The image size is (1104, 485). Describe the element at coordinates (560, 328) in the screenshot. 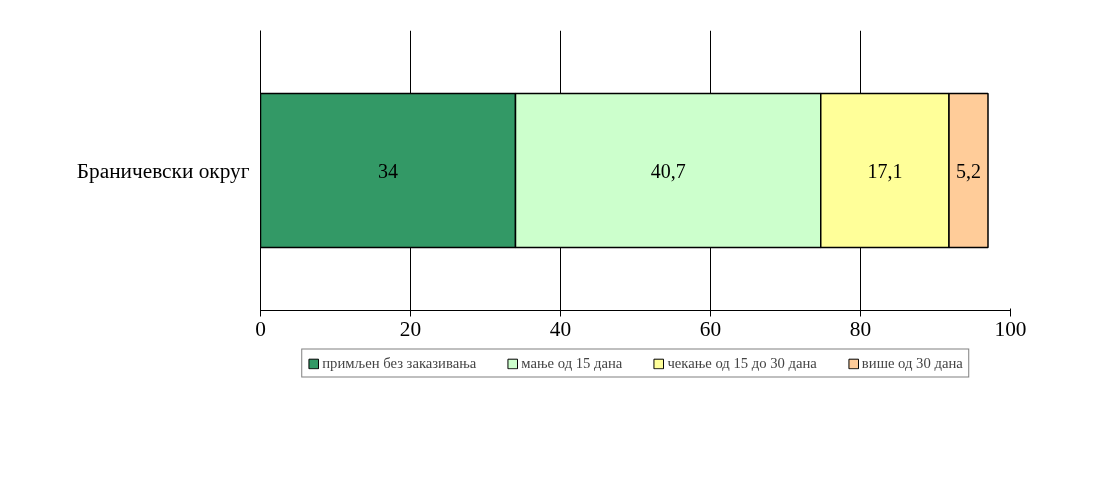

I see `x-tick-label: 40` at that location.